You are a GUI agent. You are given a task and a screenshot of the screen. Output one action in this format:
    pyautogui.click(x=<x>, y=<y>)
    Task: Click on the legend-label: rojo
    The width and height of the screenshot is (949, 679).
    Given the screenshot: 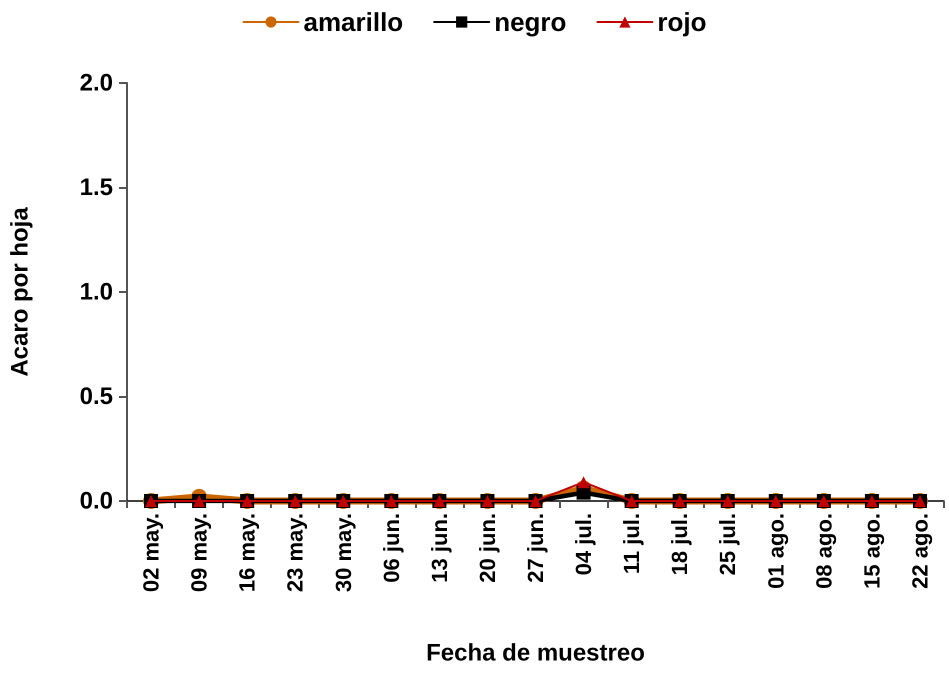 What is the action you would take?
    pyautogui.click(x=682, y=22)
    